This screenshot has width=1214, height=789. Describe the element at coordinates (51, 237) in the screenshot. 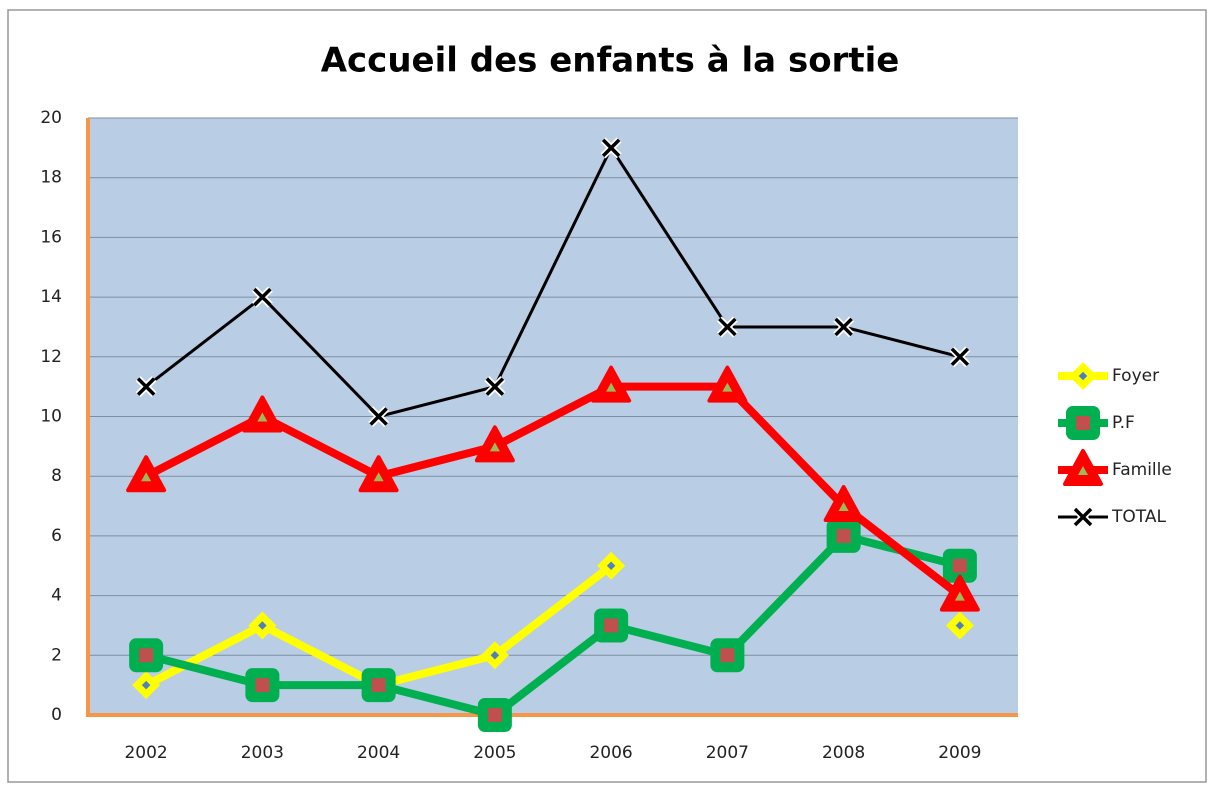

I see `y-tick-label: 16` at that location.